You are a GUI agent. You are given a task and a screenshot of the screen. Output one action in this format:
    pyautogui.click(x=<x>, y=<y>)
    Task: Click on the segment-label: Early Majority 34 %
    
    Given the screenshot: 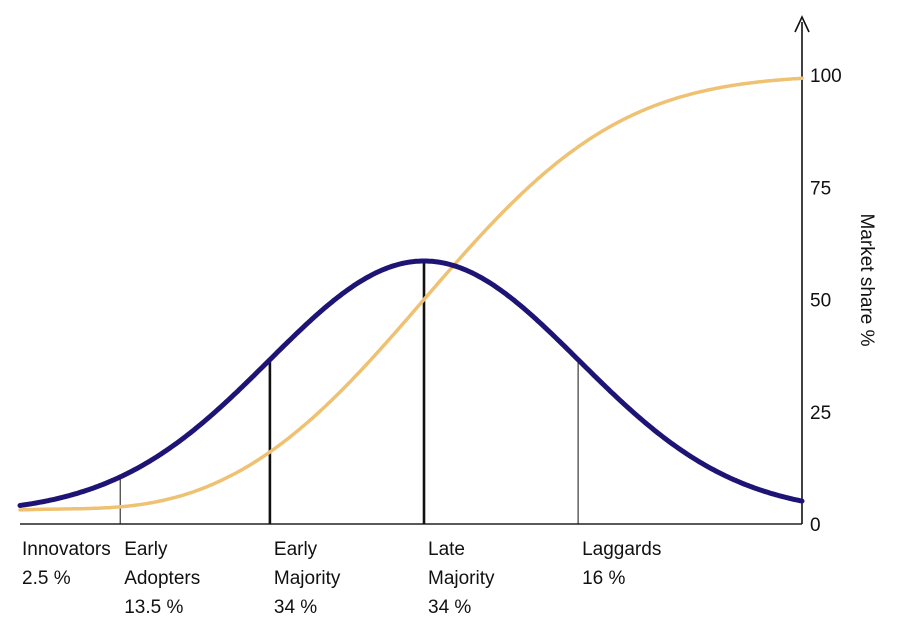 What is the action you would take?
    pyautogui.click(x=307, y=578)
    